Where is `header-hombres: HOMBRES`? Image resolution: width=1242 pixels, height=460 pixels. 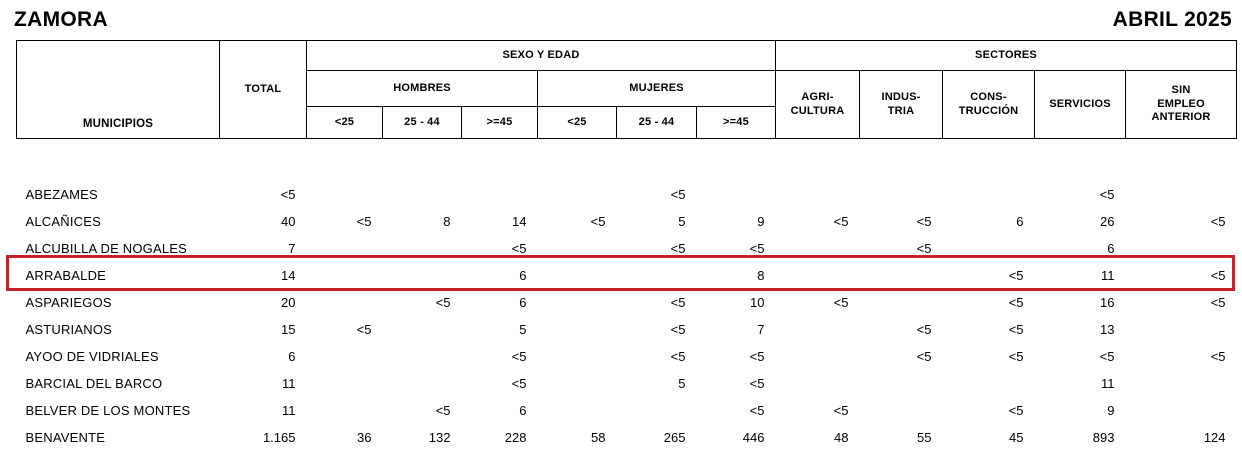 header-hombres: HOMBRES is located at coordinates (422, 88).